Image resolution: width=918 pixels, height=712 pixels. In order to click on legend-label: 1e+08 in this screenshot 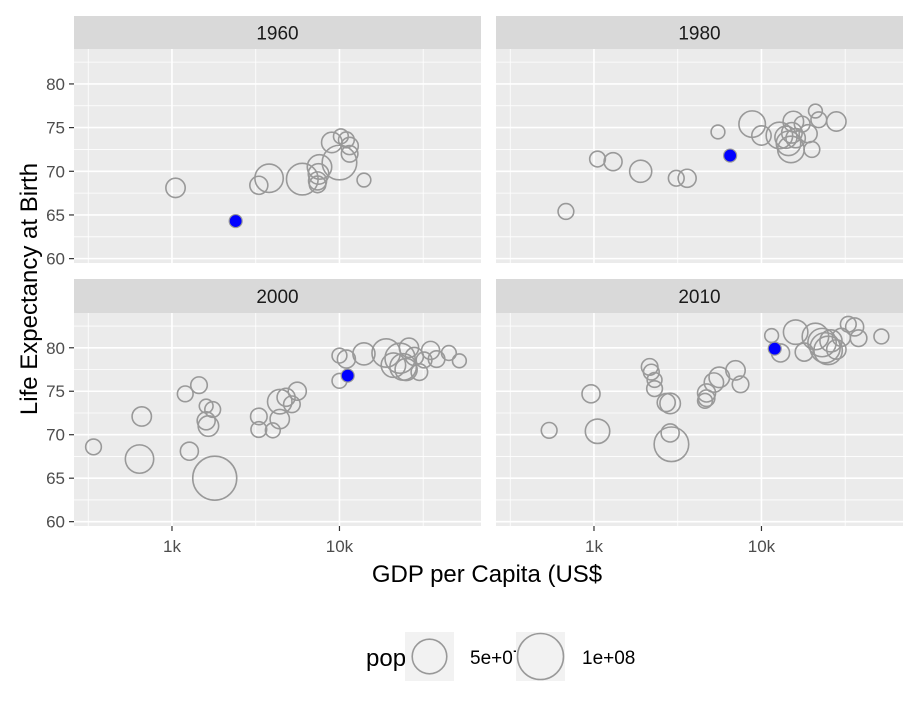, I will do `click(608, 658)`.